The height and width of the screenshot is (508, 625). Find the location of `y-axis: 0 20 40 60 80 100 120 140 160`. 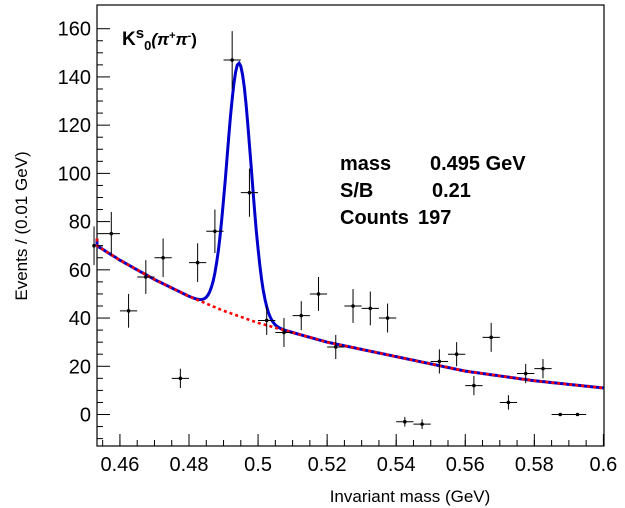

y-axis: 0 20 40 60 80 100 120 140 160 is located at coordinates (84, 229).